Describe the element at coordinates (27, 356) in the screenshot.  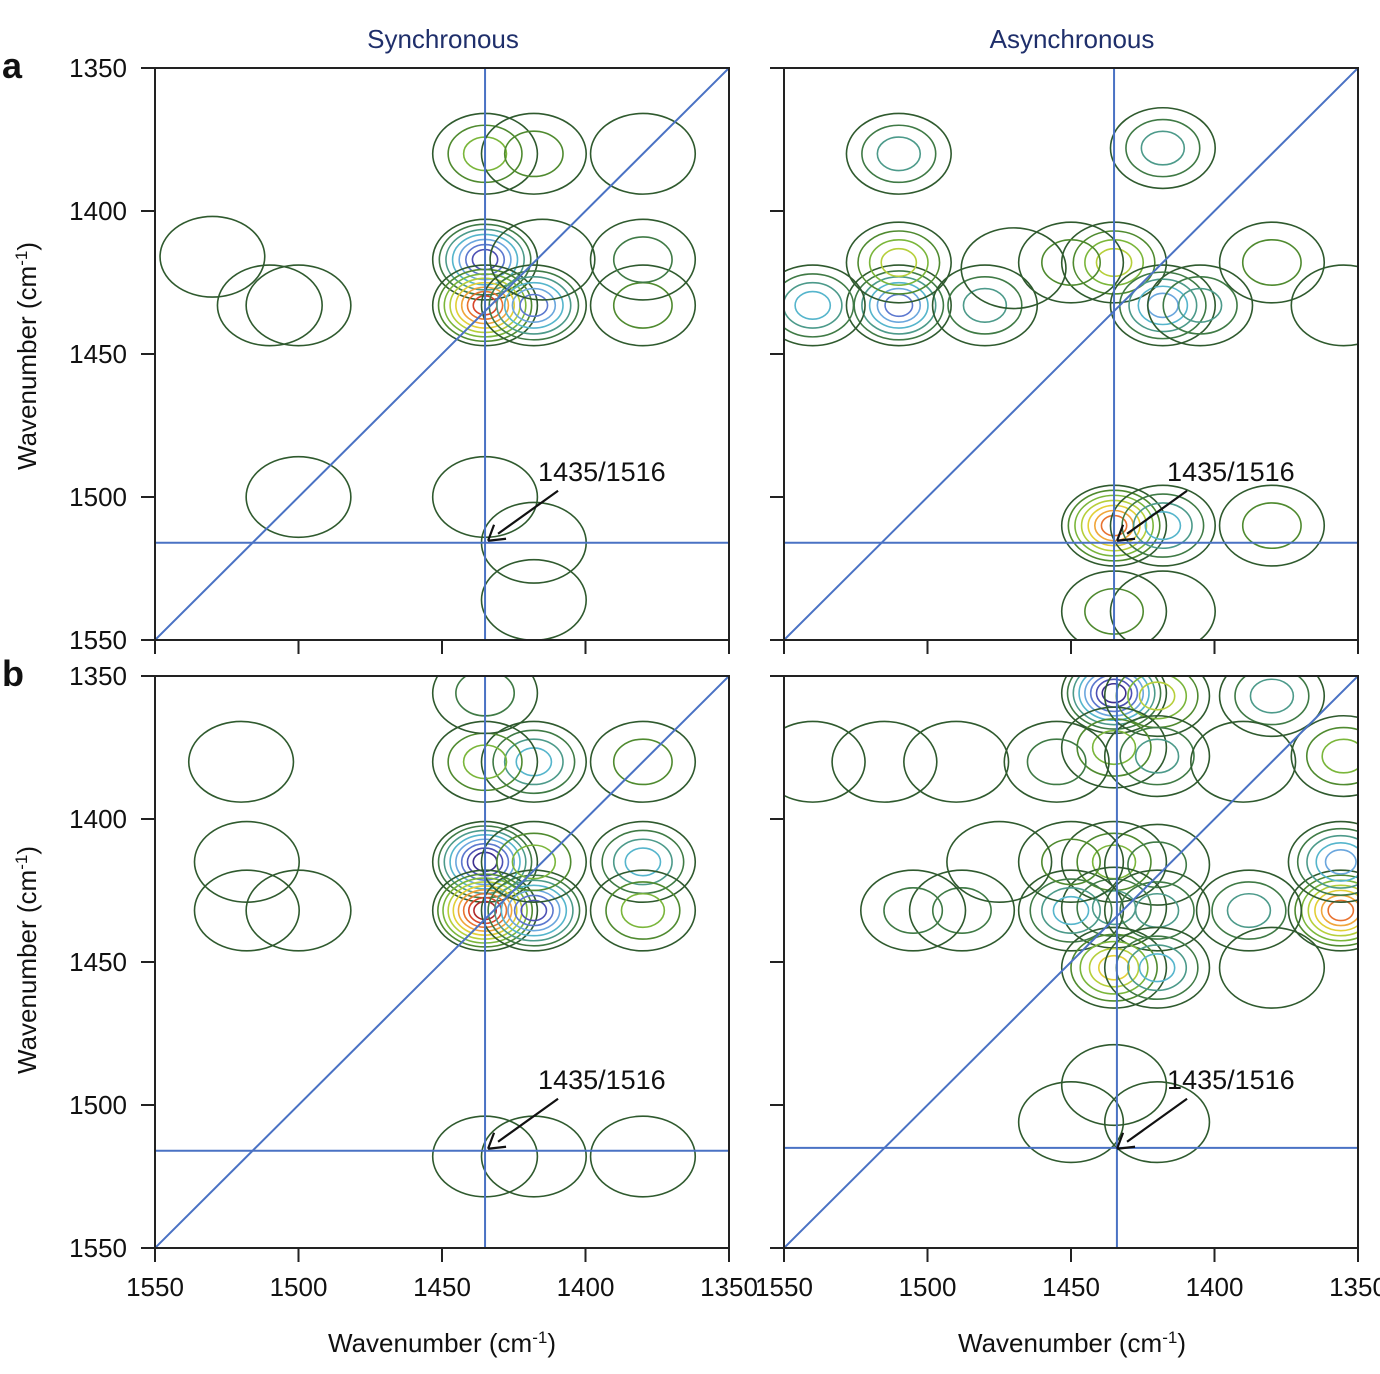
I see `svg-text: Wavenumber (cm-1)` at that location.